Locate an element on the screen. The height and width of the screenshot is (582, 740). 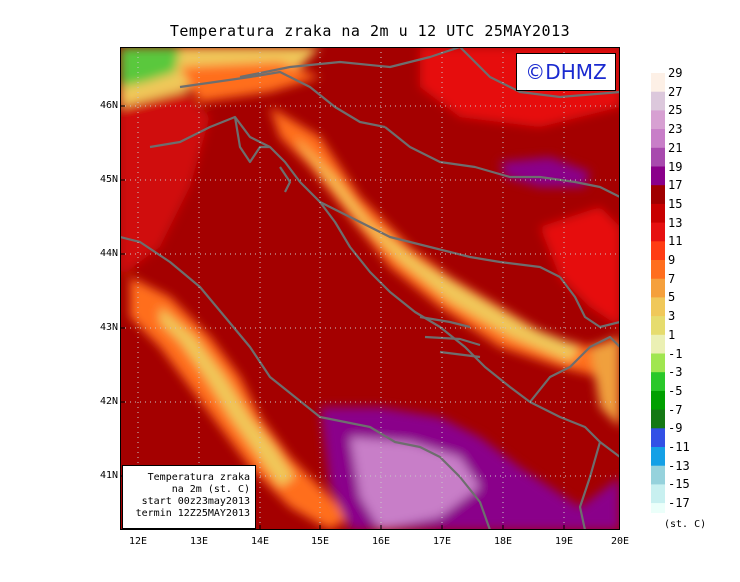
colorbar-label: -1 is located at coordinates (675, 353).